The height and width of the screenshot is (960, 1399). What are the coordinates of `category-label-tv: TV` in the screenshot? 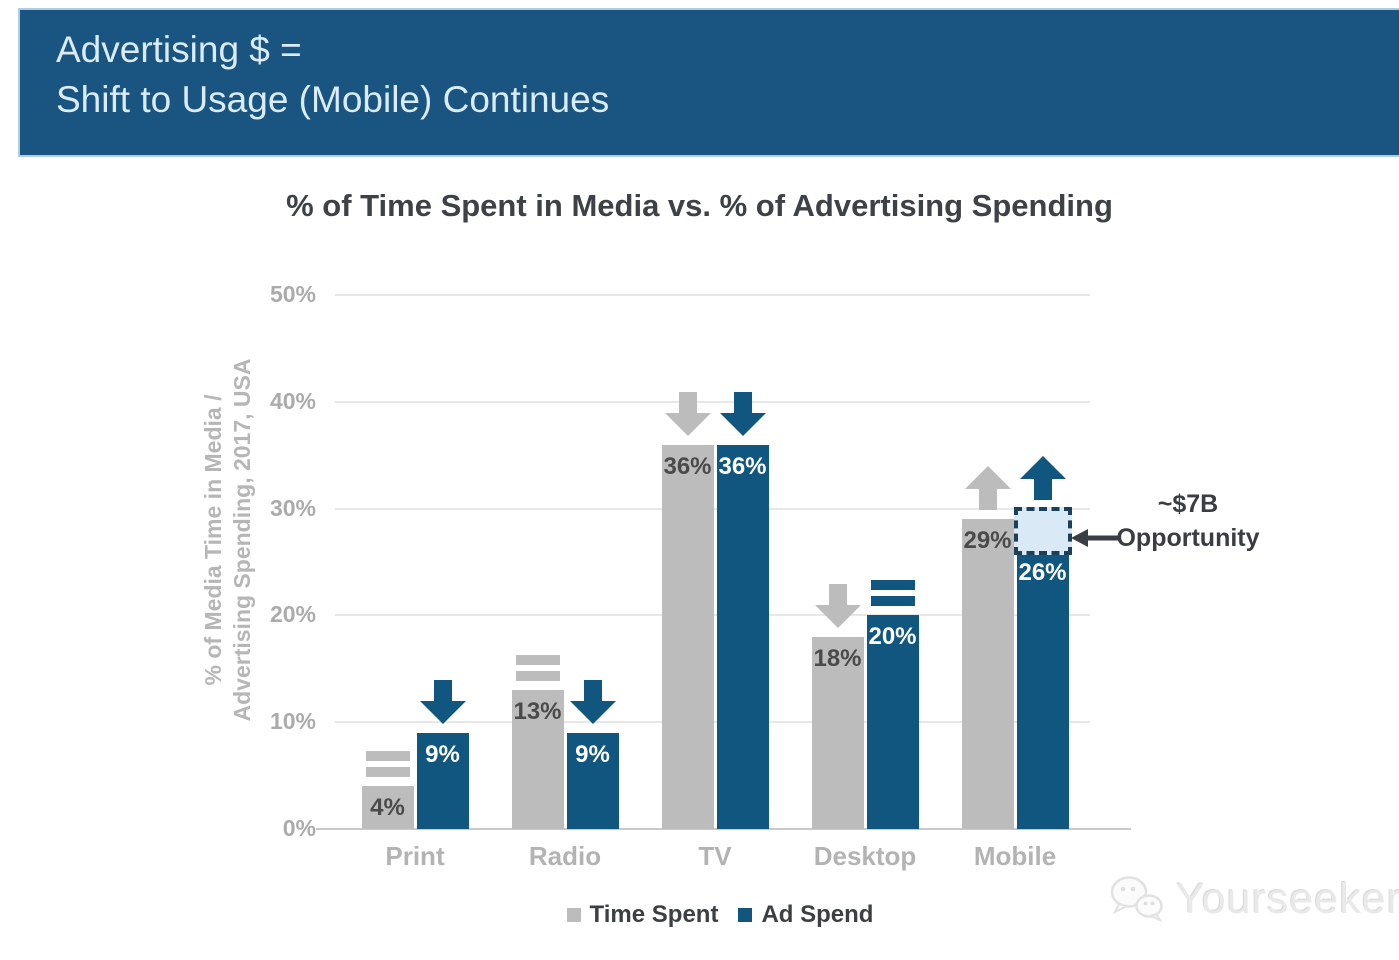 It's located at (715, 856).